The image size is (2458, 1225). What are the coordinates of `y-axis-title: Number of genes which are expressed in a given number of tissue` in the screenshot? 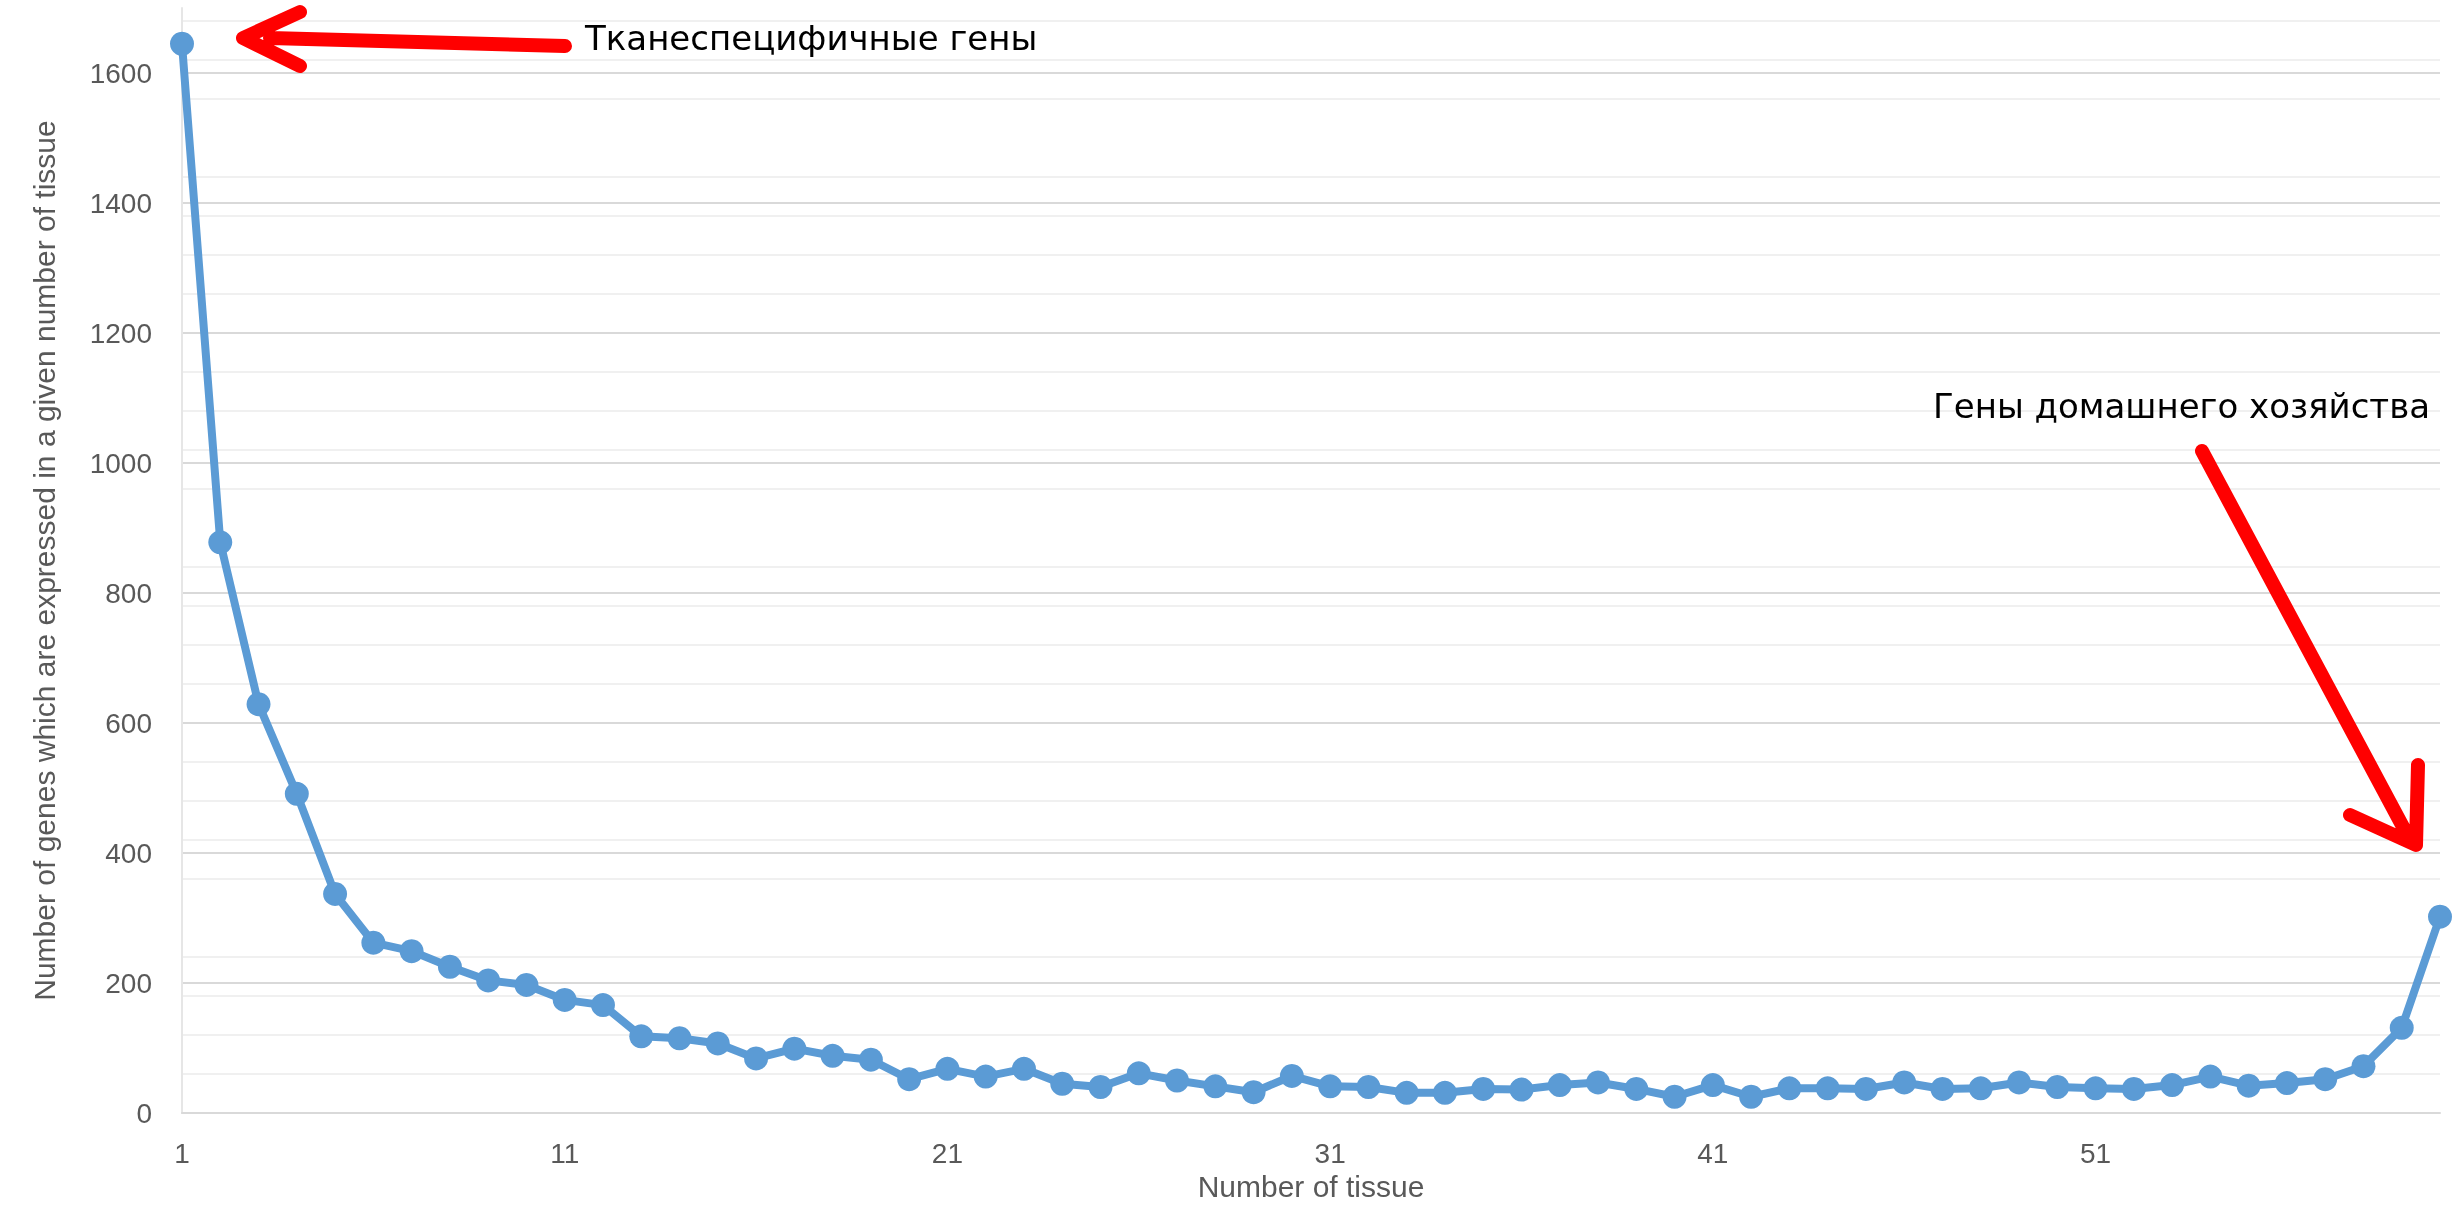 It's located at (44, 560).